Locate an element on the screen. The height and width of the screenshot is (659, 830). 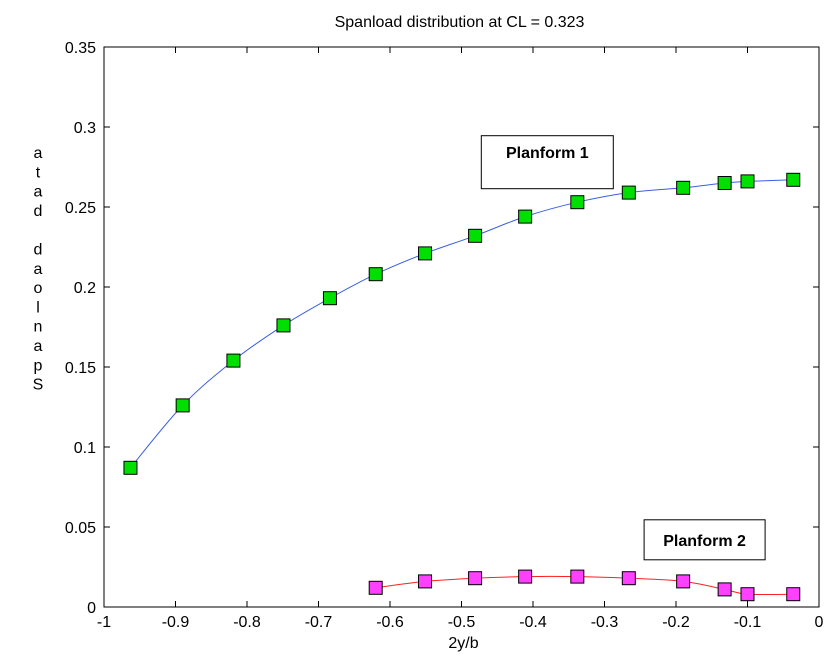
y-tick-label: 0.3 is located at coordinates (85, 128).